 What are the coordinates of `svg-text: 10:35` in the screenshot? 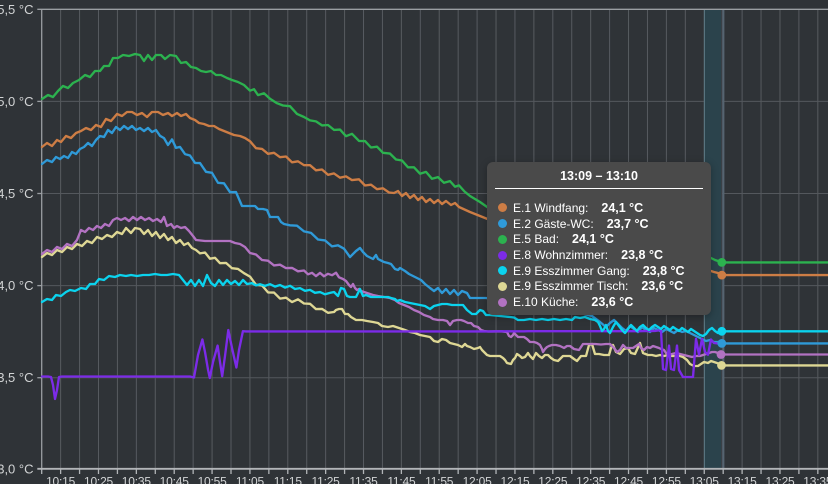 It's located at (137, 479).